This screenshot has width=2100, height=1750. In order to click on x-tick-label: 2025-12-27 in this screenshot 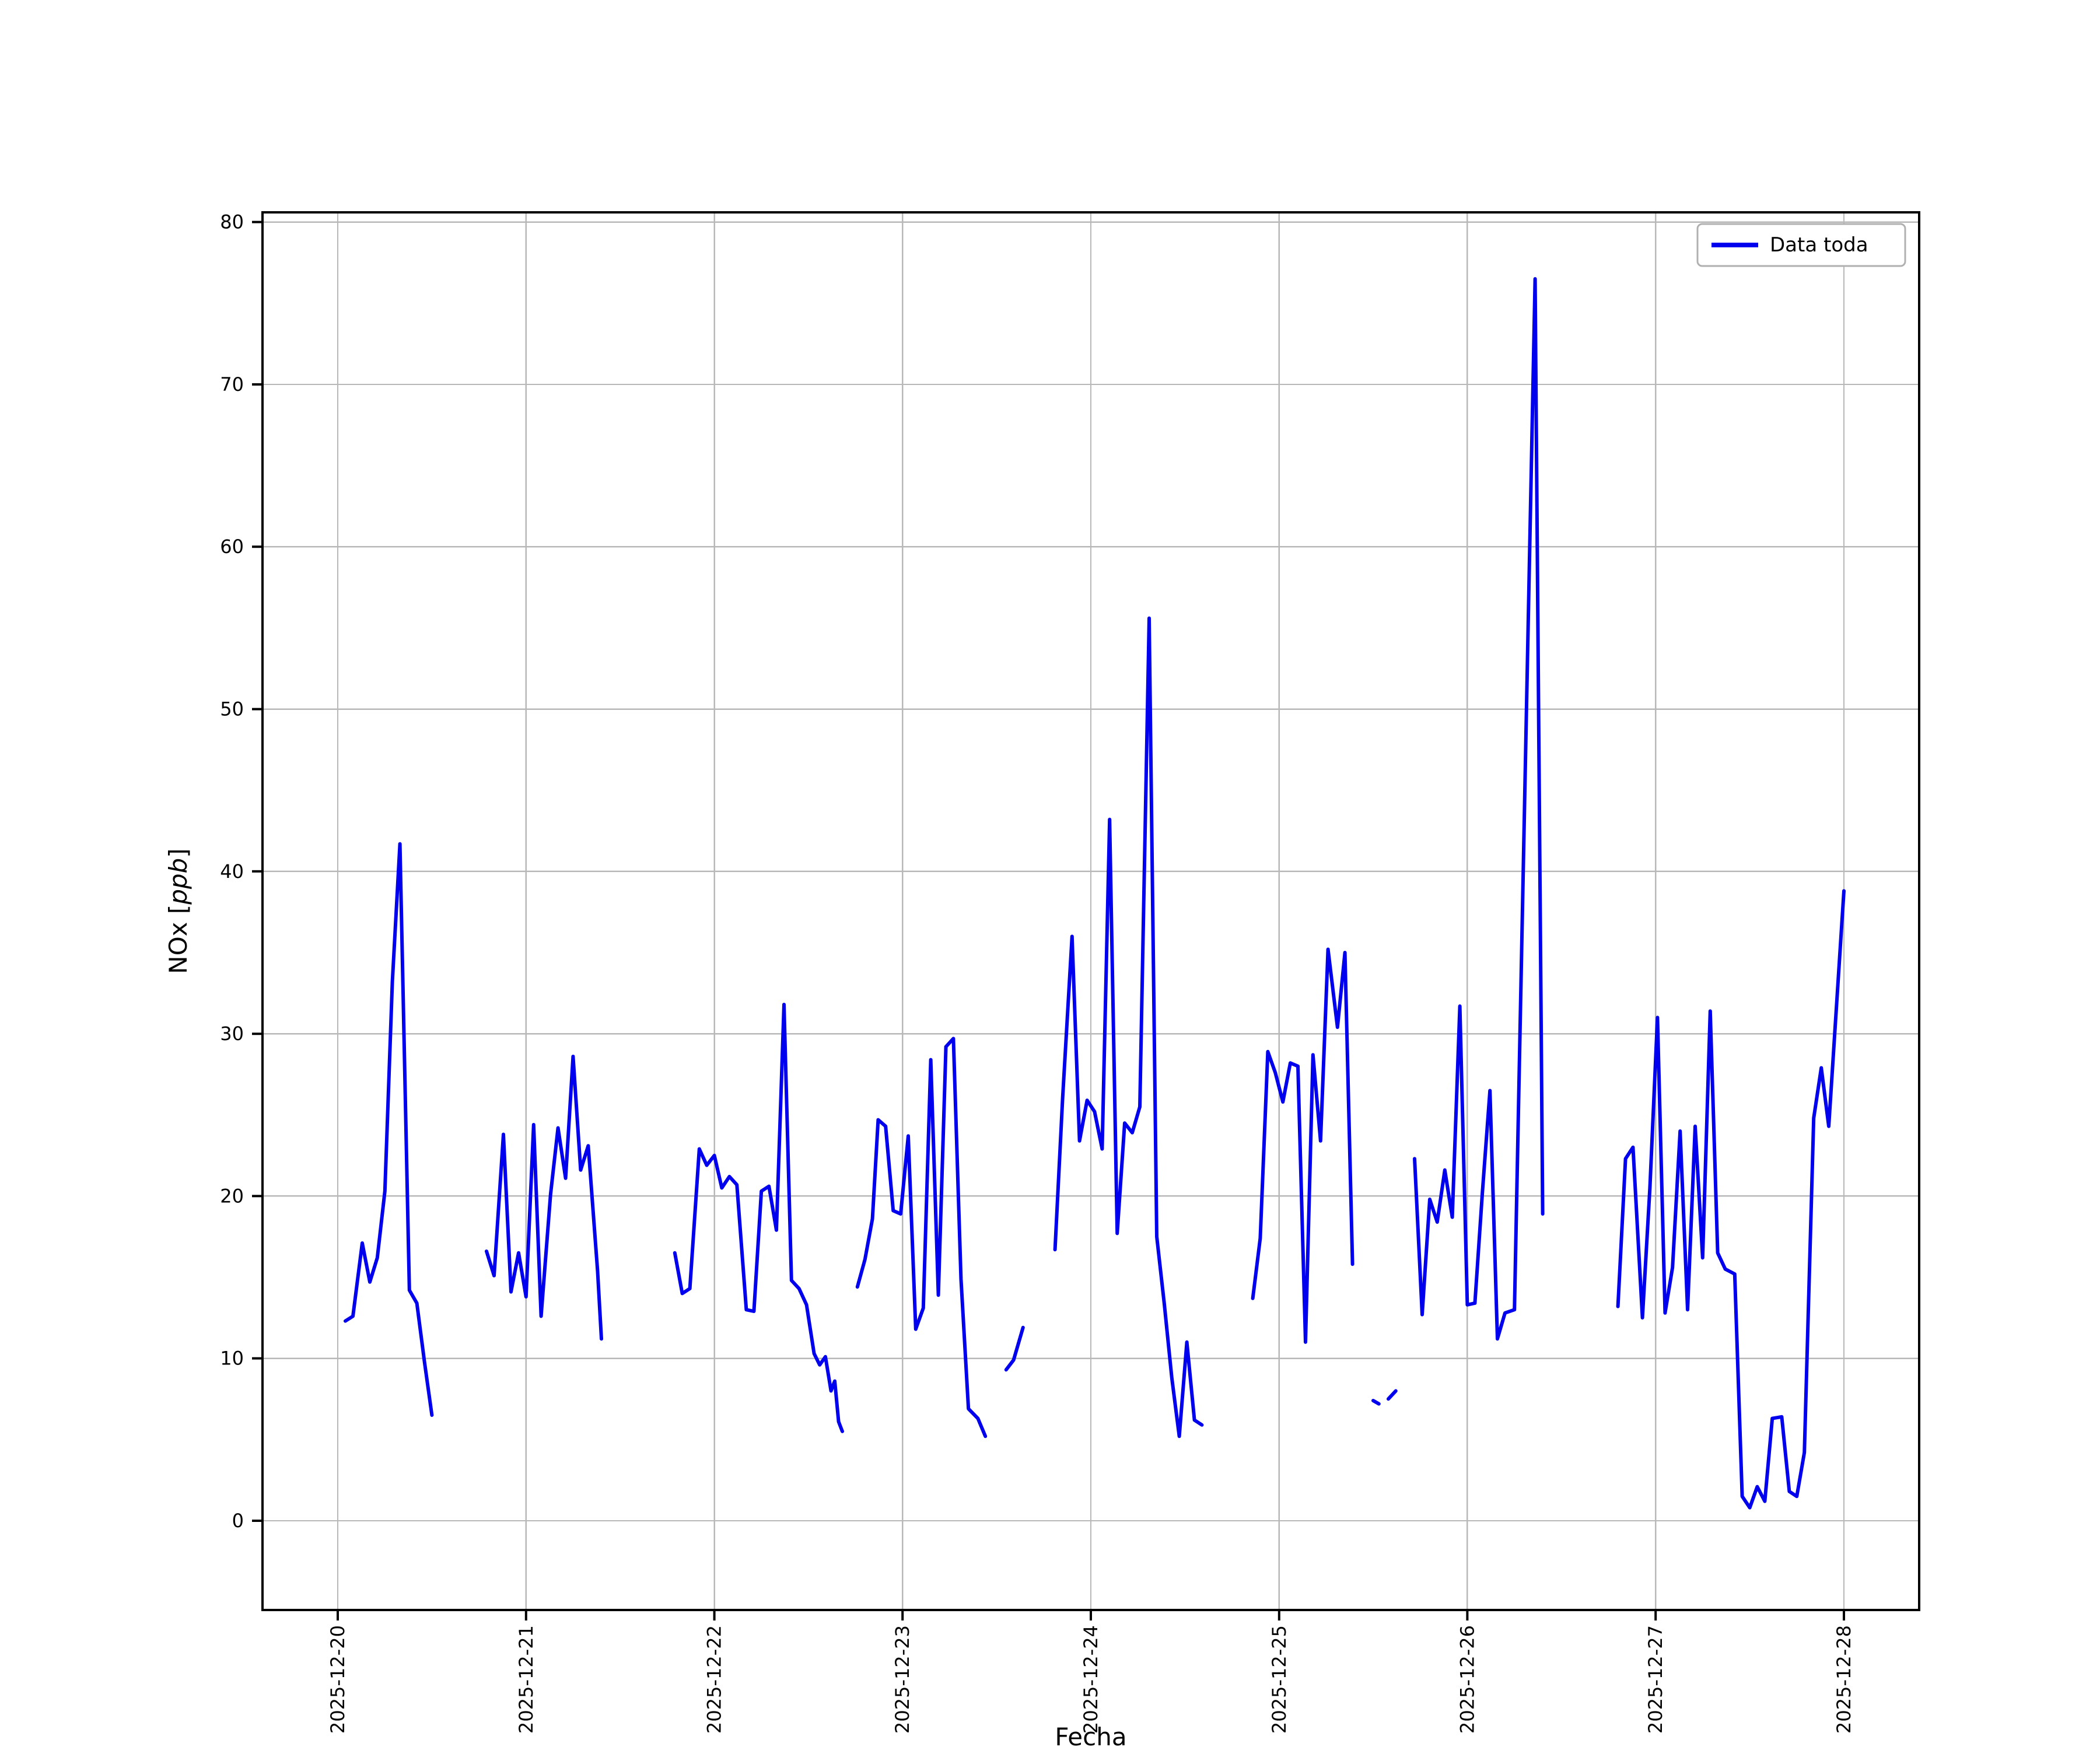, I will do `click(1655, 1679)`.